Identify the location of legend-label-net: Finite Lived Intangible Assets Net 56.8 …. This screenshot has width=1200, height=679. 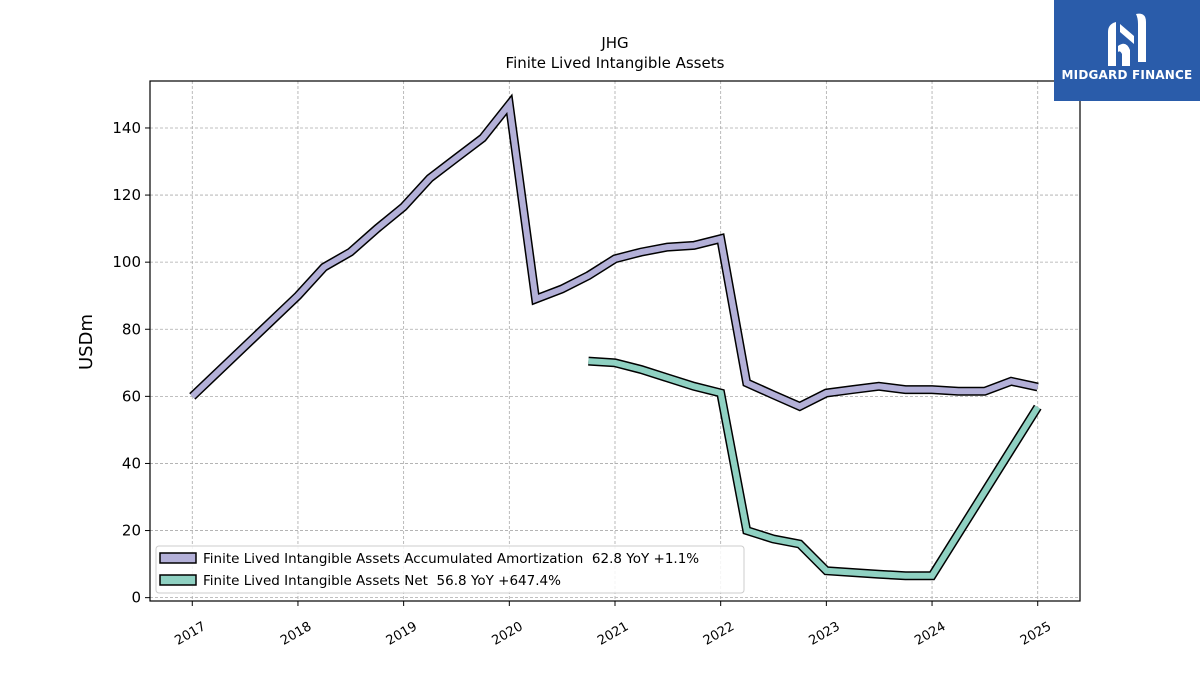
(382, 581).